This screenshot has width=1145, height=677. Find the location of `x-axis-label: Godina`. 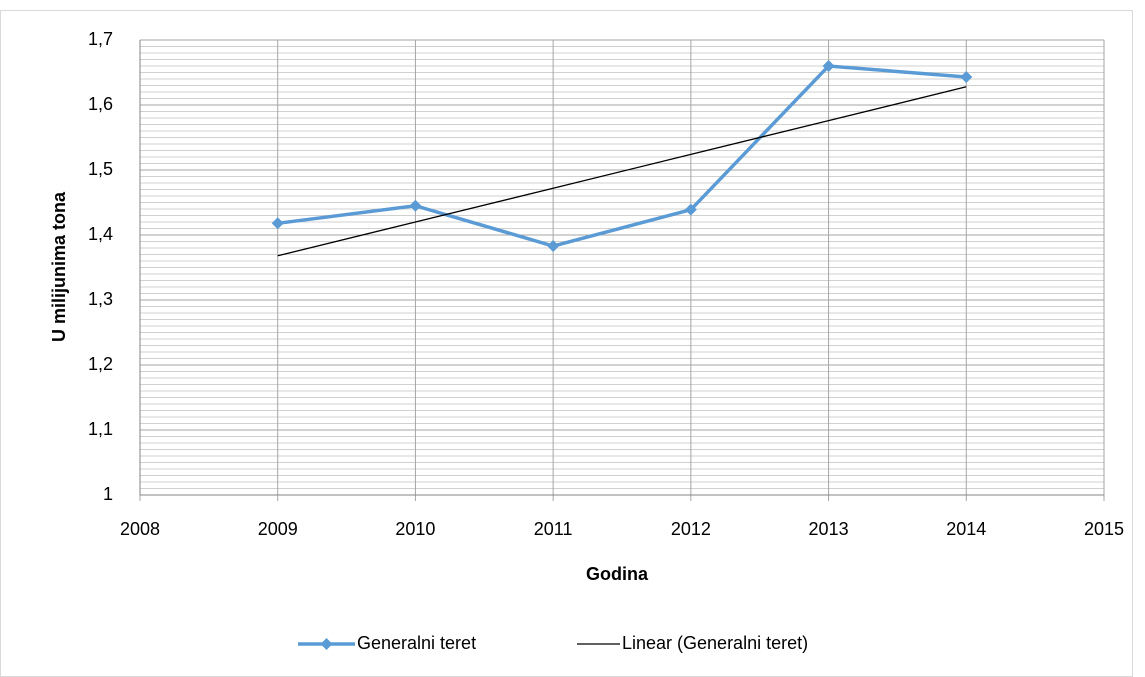

x-axis-label: Godina is located at coordinates (617, 574).